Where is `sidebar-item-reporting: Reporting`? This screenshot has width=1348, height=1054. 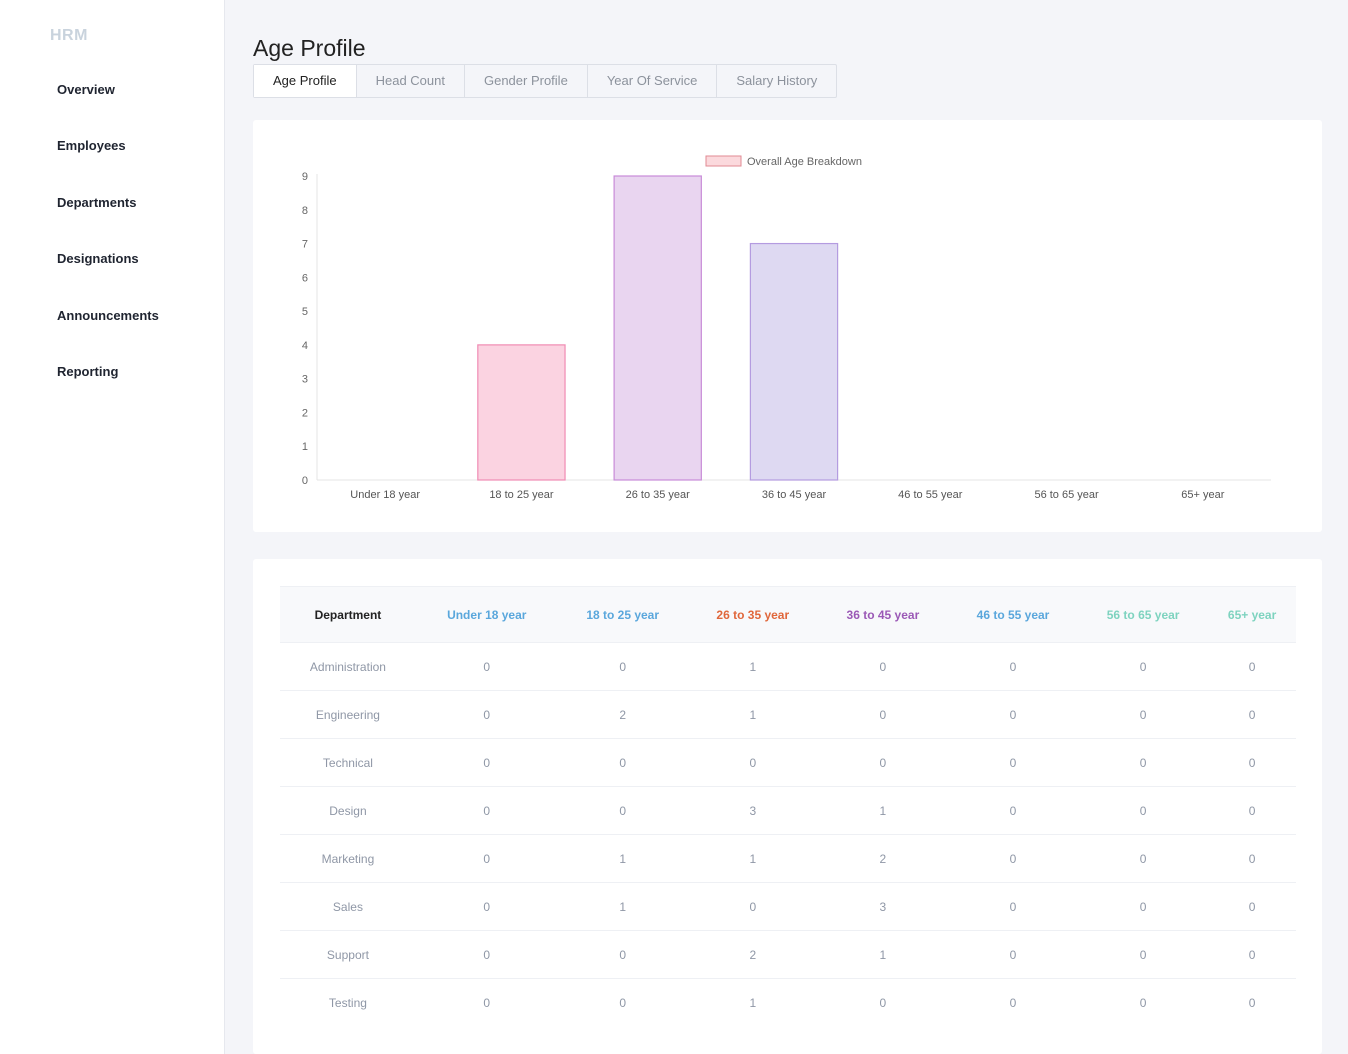
sidebar-item-reporting: Reporting is located at coordinates (88, 371).